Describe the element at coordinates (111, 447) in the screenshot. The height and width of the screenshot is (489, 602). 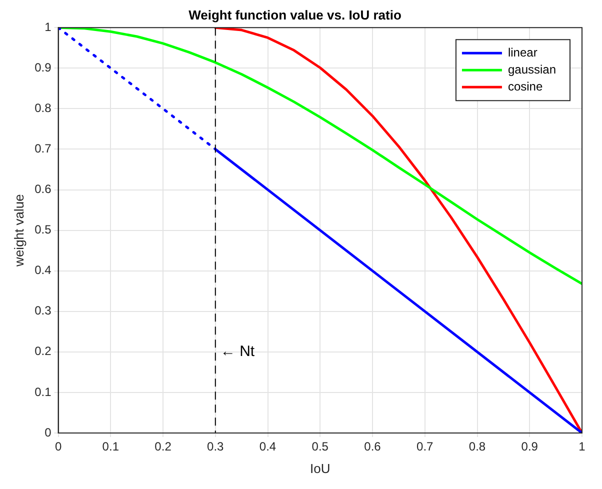
I see `x-tick-label: 0.1` at that location.